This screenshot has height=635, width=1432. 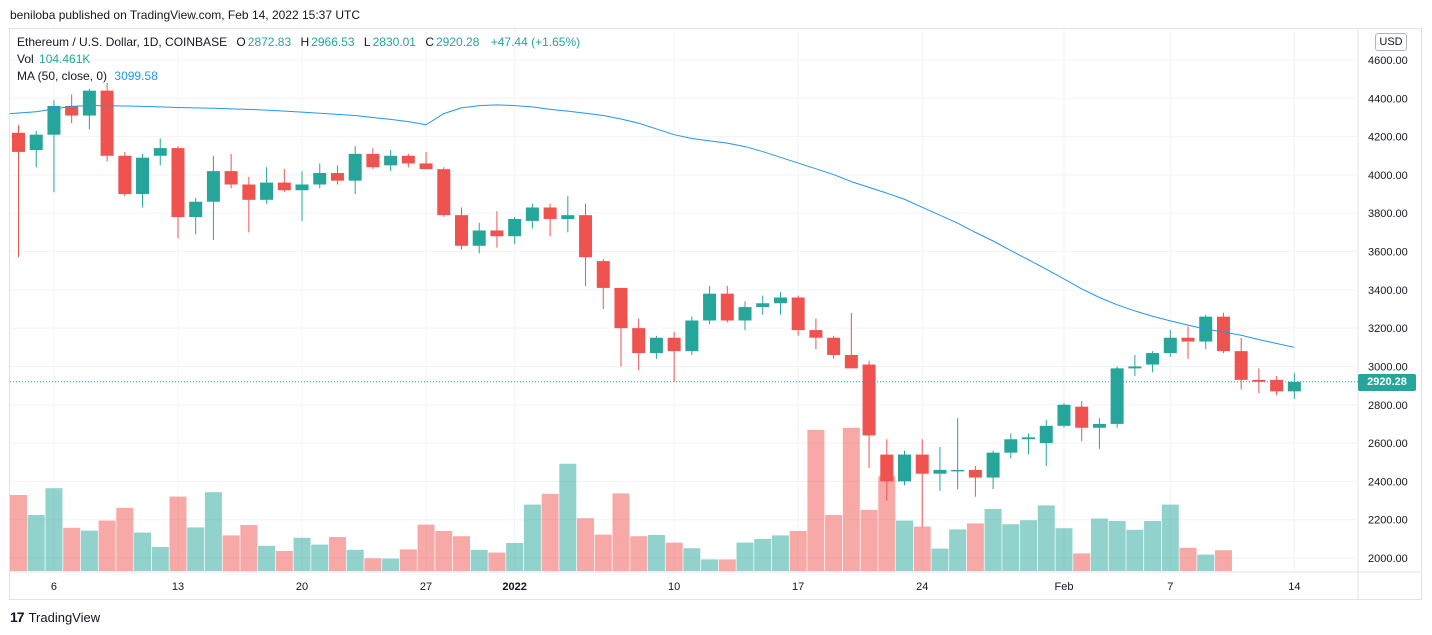 I want to click on legend-close: 2920.28, so click(x=458, y=42).